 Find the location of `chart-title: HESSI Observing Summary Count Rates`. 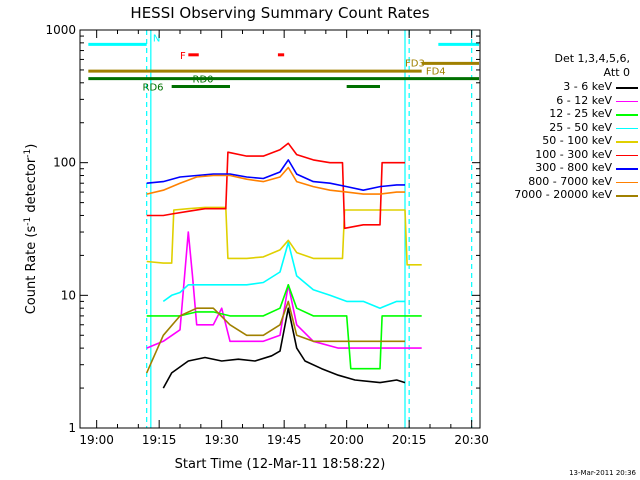

chart-title: HESSI Observing Summary Count Rates is located at coordinates (279, 13).